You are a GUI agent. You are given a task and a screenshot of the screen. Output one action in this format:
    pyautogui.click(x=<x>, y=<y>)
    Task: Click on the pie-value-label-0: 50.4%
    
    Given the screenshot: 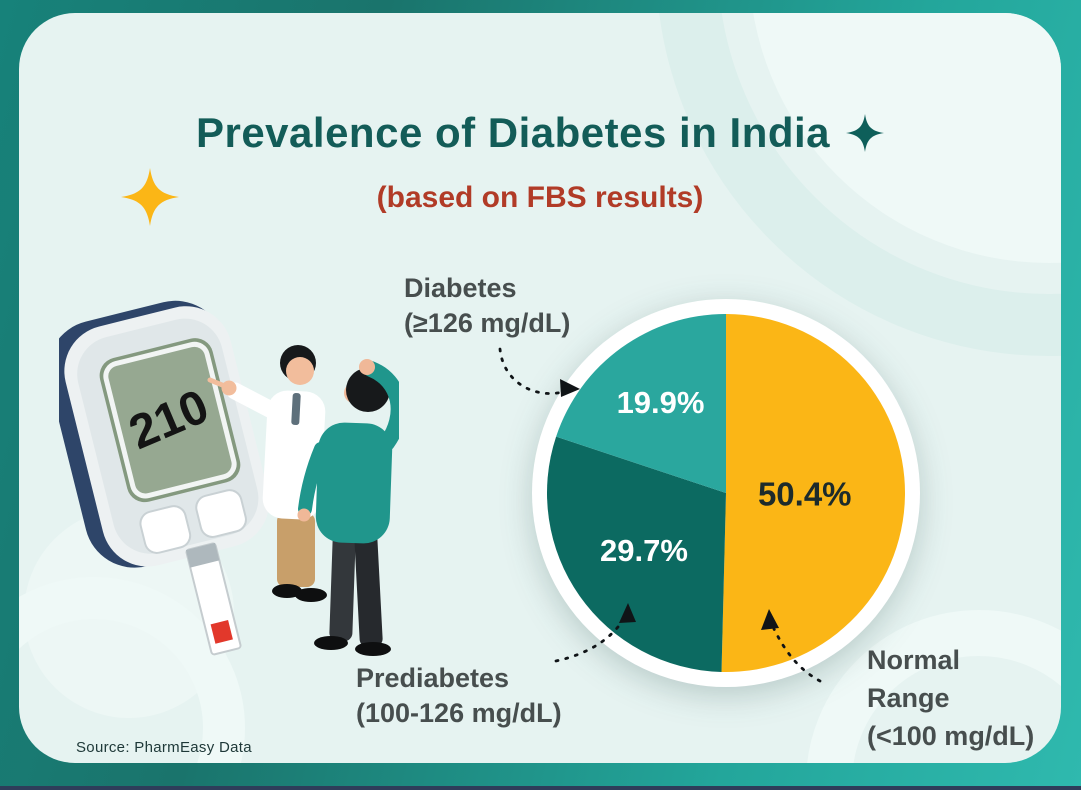 What is the action you would take?
    pyautogui.click(x=805, y=493)
    